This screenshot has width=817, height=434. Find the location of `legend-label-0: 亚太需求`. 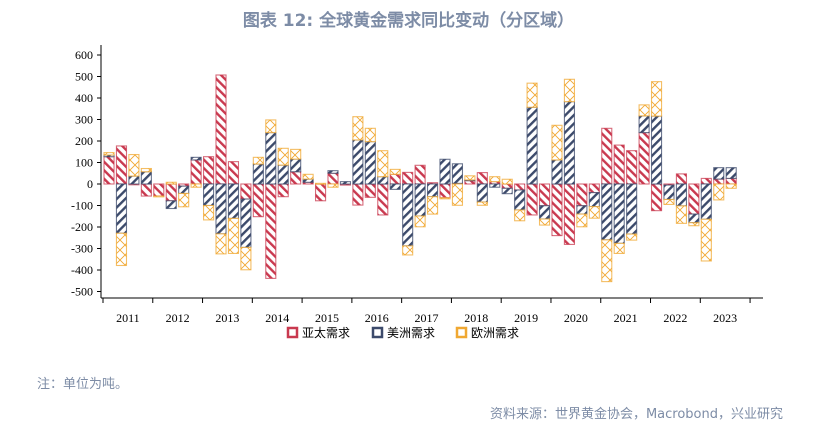

legend-label-0: 亚太需求 is located at coordinates (326, 332).